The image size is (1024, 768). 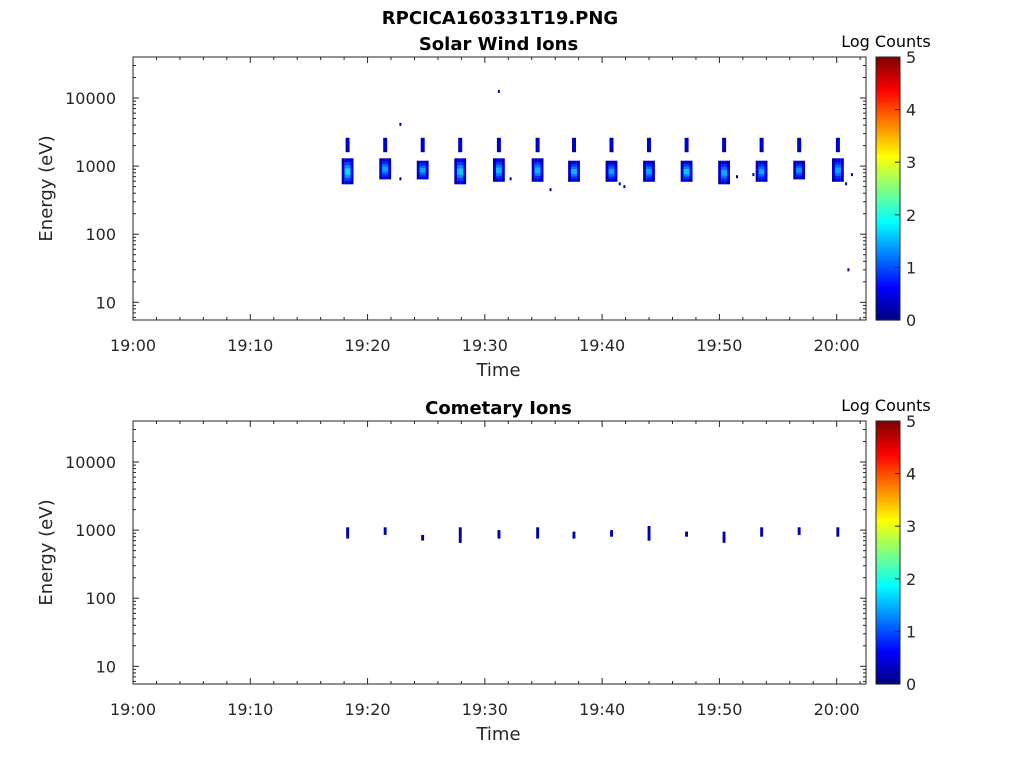 I want to click on y-axis-label: Energy (eV), so click(x=46, y=188).